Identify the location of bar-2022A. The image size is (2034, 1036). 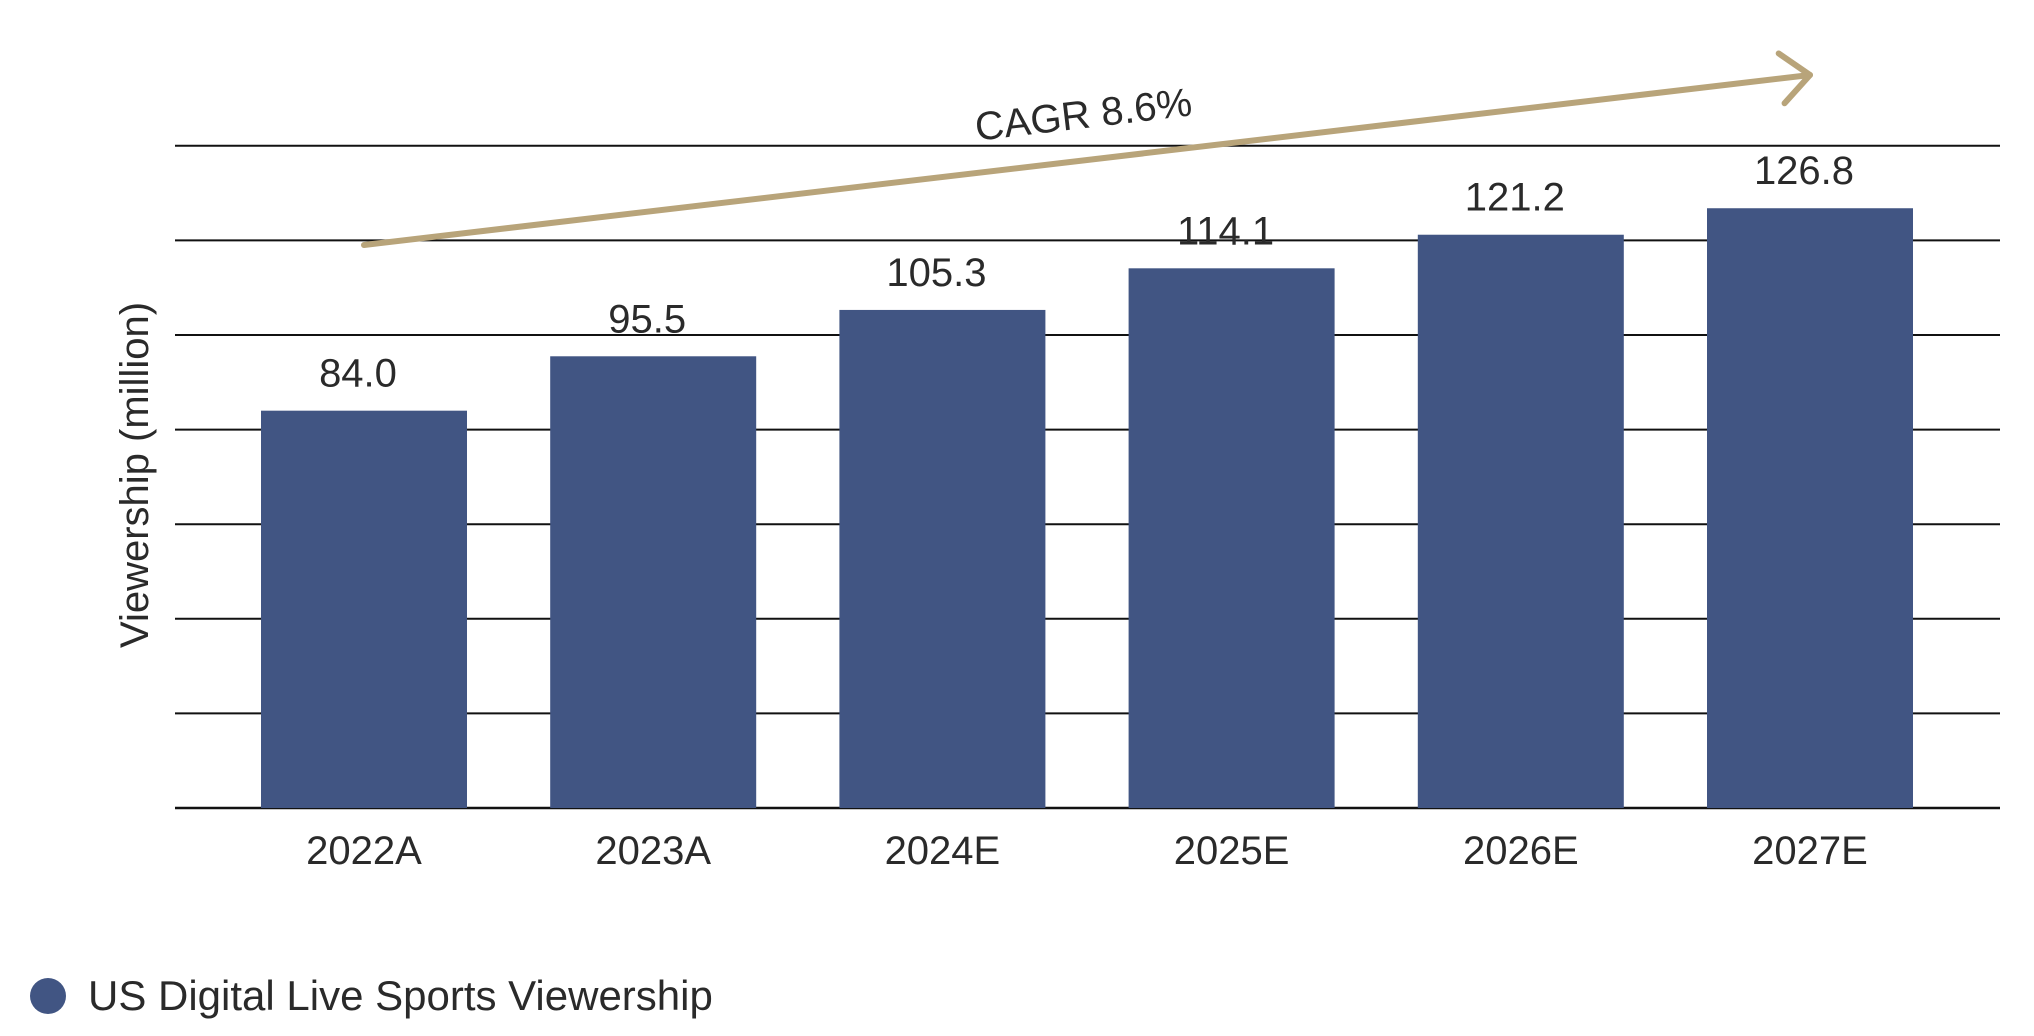
(364, 609).